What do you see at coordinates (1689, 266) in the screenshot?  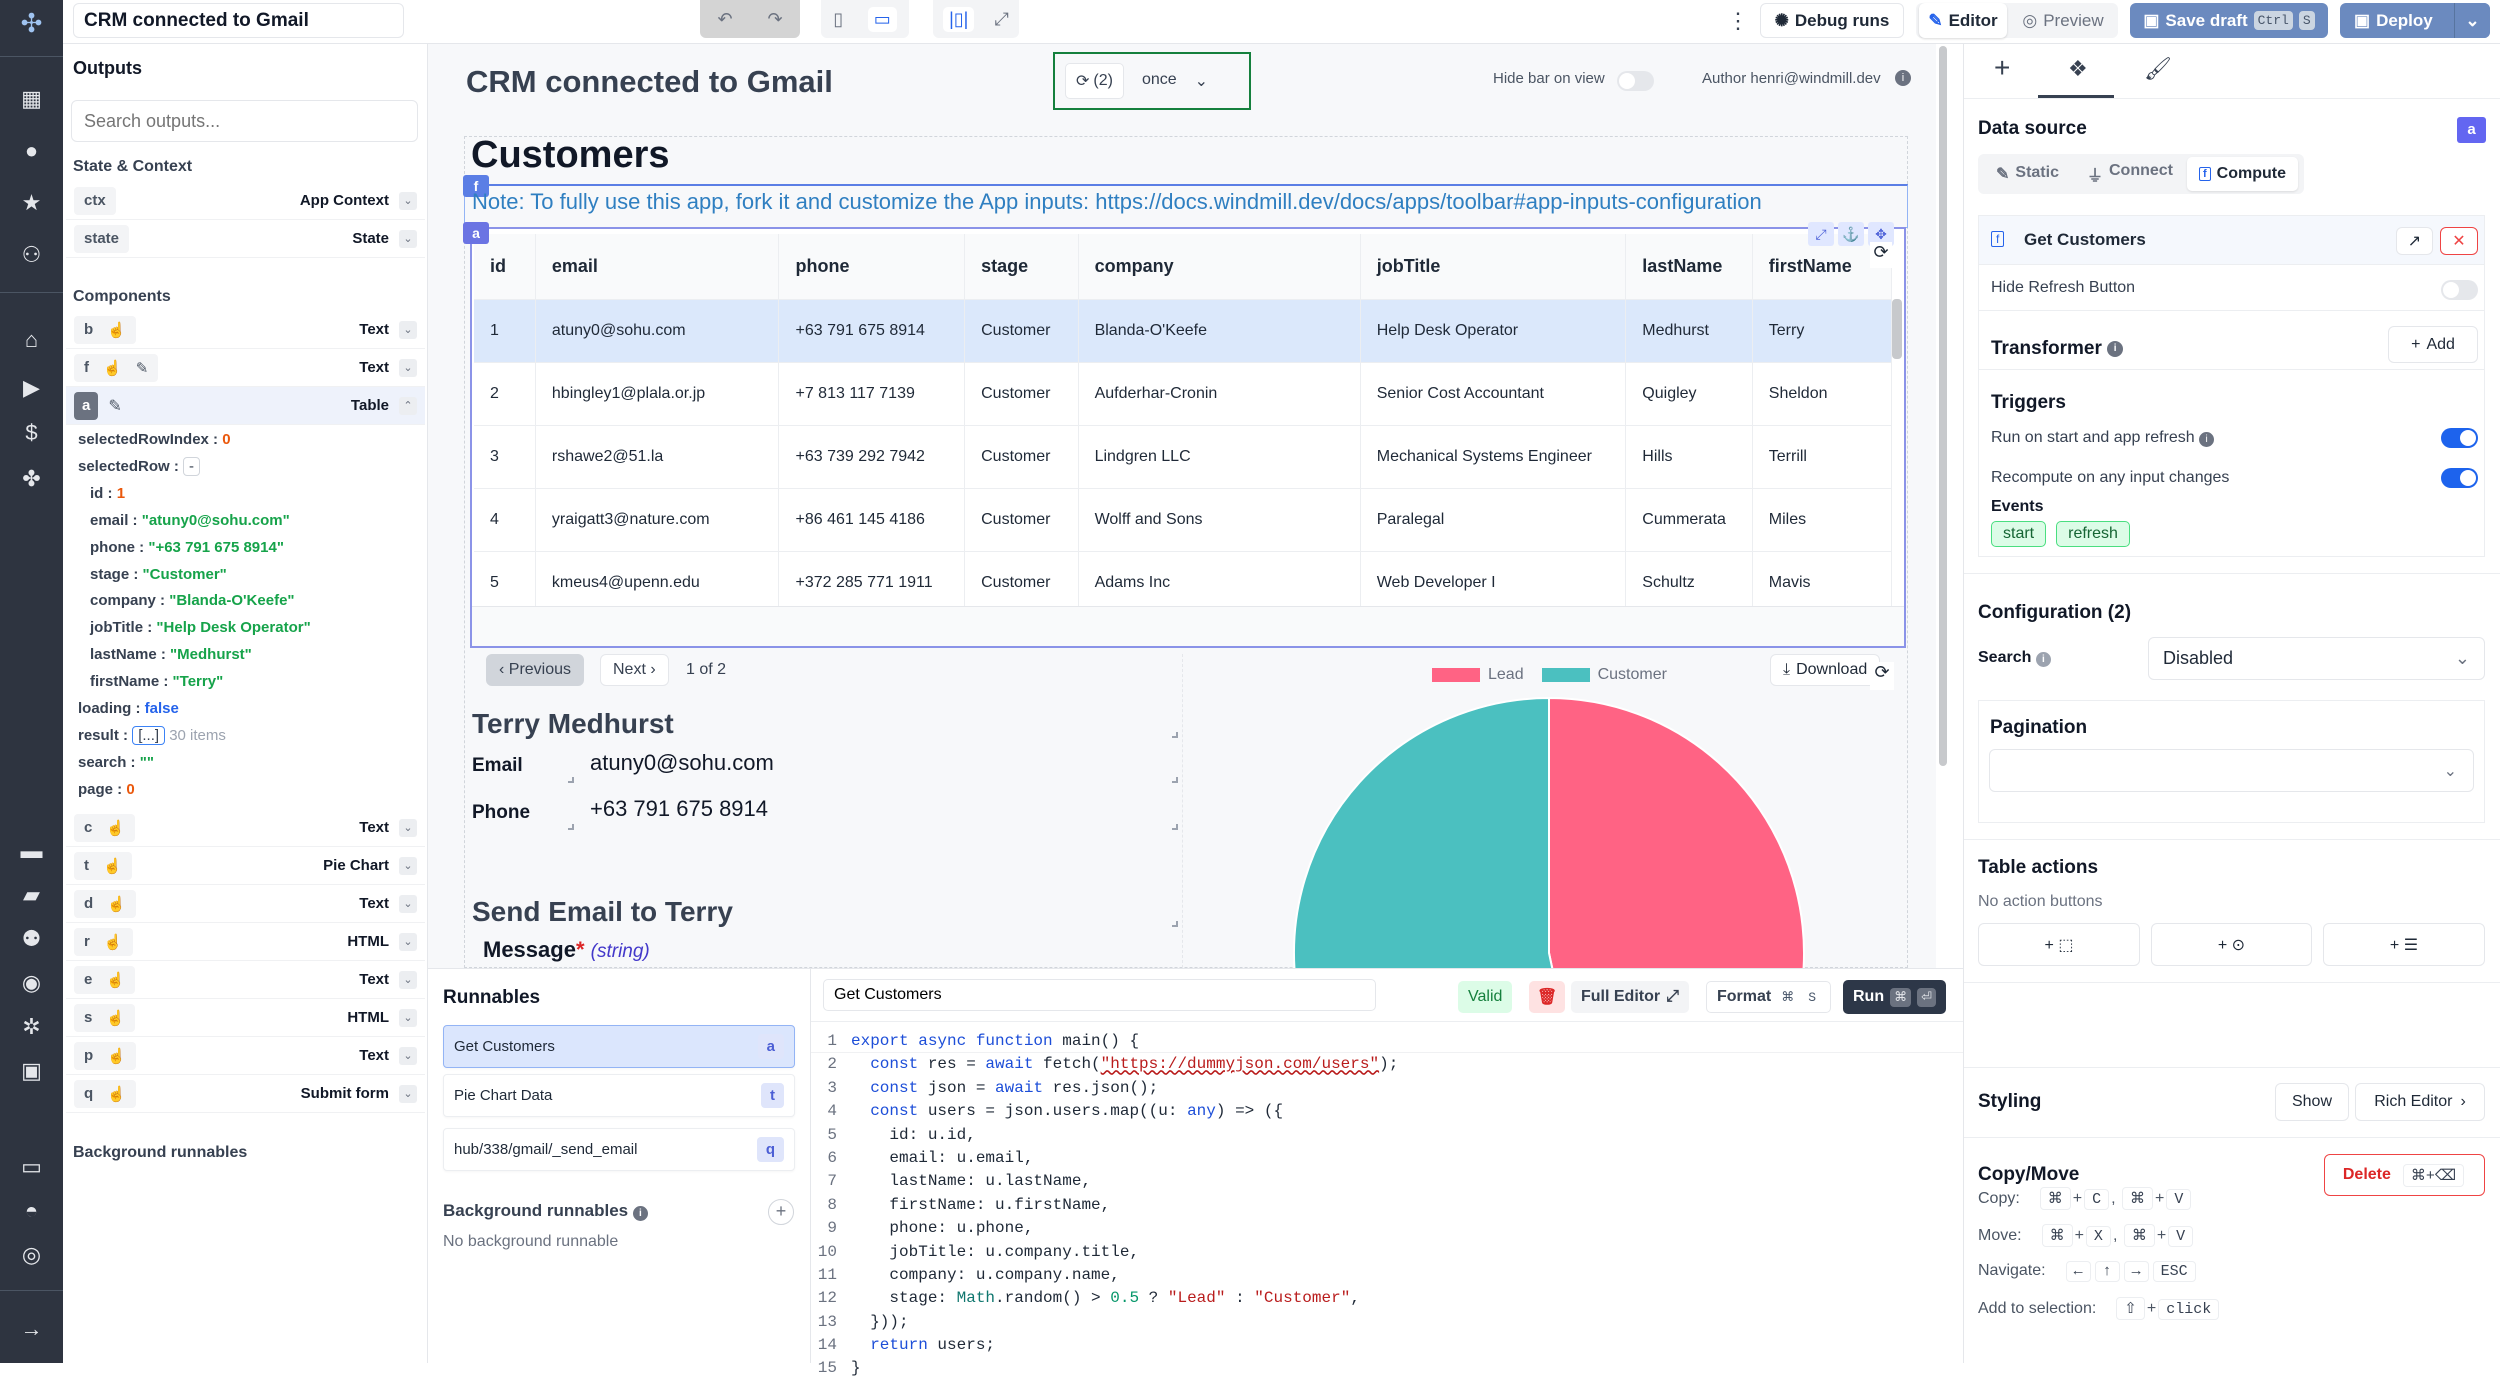 I see `column-header-lastName: lastName` at bounding box center [1689, 266].